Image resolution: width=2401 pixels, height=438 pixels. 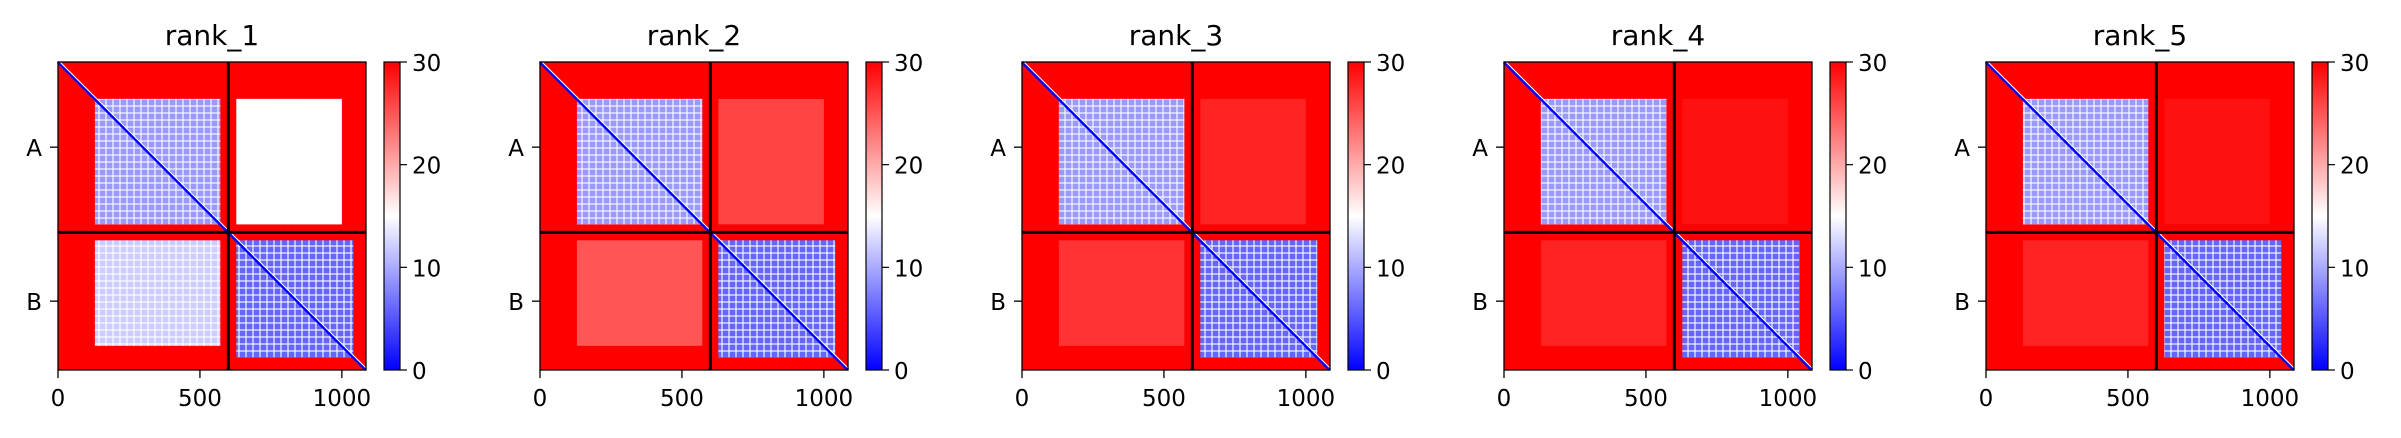 What do you see at coordinates (2140, 35) in the screenshot?
I see `panel-title: rank_5` at bounding box center [2140, 35].